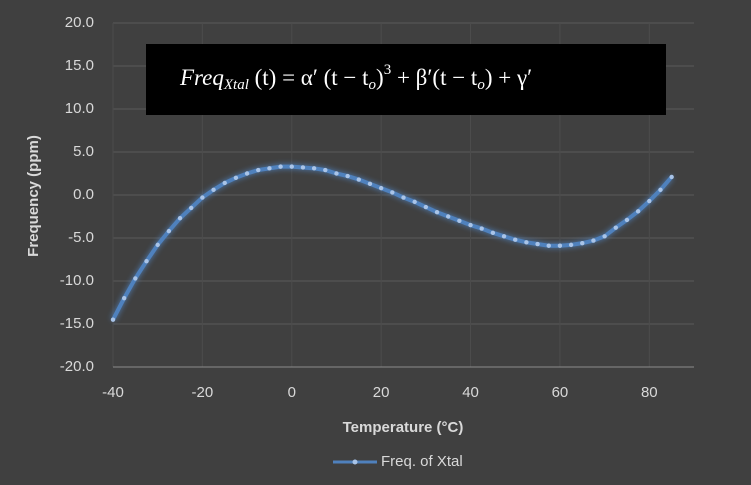  What do you see at coordinates (236, 85) in the screenshot?
I see `formula-part: Xtal` at bounding box center [236, 85].